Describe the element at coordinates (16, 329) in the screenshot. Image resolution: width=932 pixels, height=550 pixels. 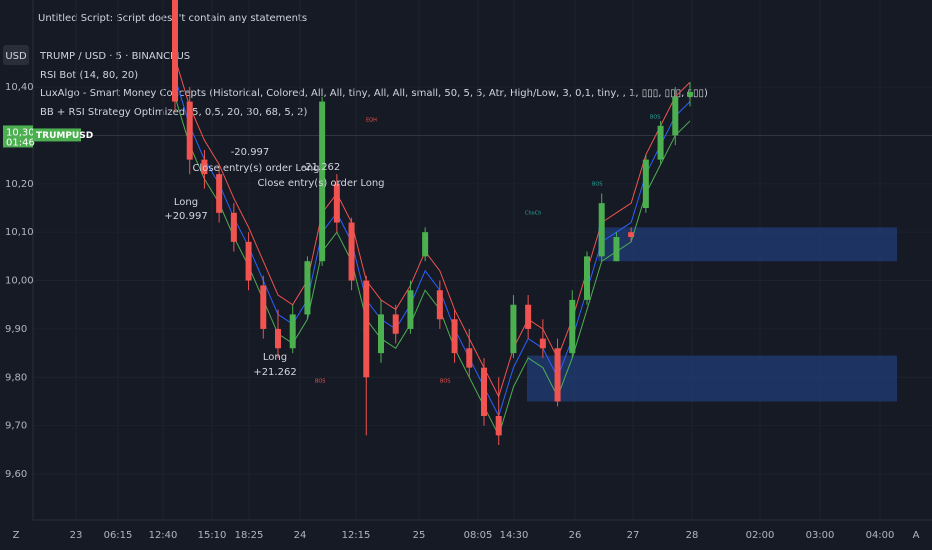
I see `y-tick-label: 9,90` at that location.